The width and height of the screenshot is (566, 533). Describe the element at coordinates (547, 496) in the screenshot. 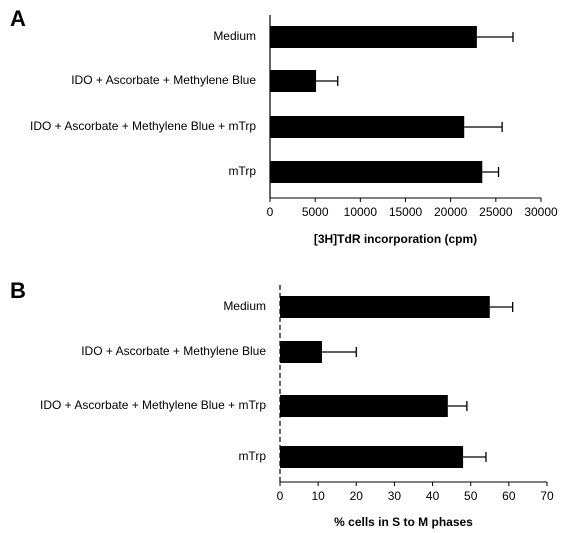

I see `x-tick-label: 70` at that location.